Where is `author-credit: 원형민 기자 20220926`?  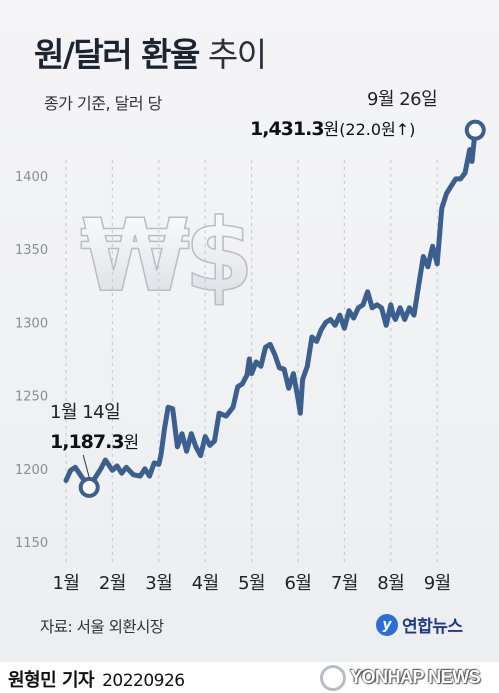 author-credit: 원형민 기자 20220926 is located at coordinates (96, 679).